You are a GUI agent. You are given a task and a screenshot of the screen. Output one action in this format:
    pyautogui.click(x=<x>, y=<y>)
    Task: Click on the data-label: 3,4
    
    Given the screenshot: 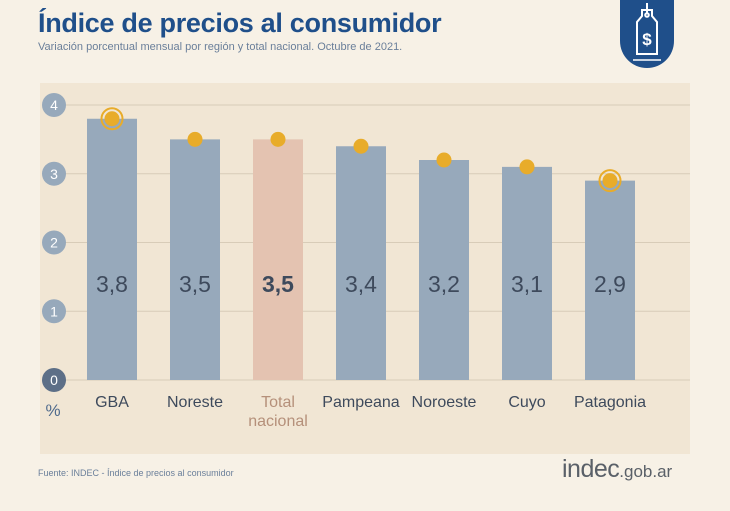 What is the action you would take?
    pyautogui.click(x=361, y=284)
    